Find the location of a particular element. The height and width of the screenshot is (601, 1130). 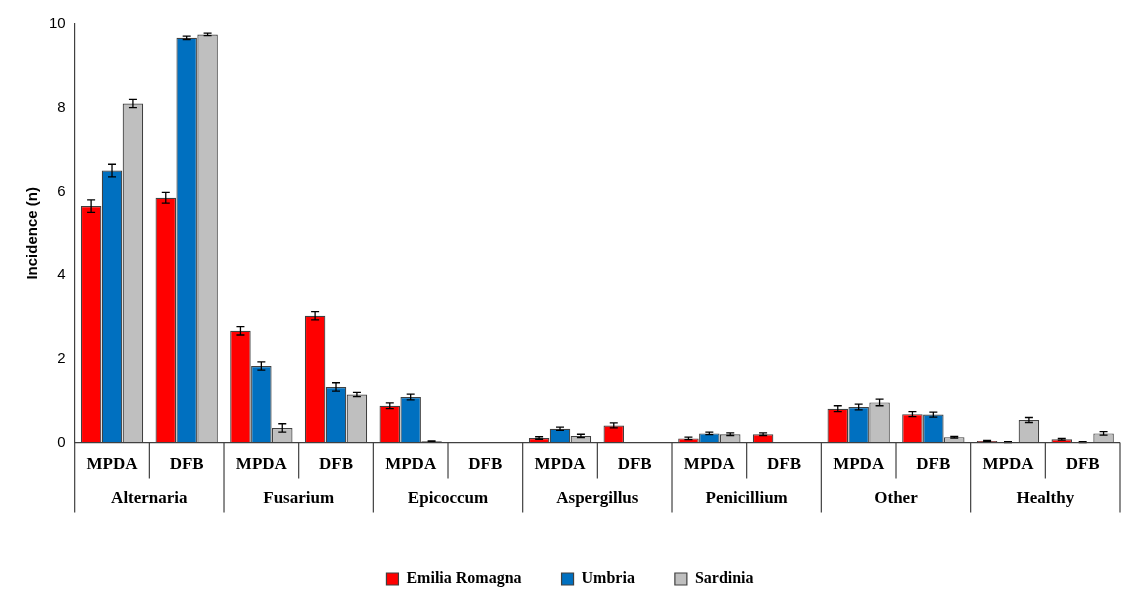

y-axis-title: Incidence (n) is located at coordinates (32, 233).